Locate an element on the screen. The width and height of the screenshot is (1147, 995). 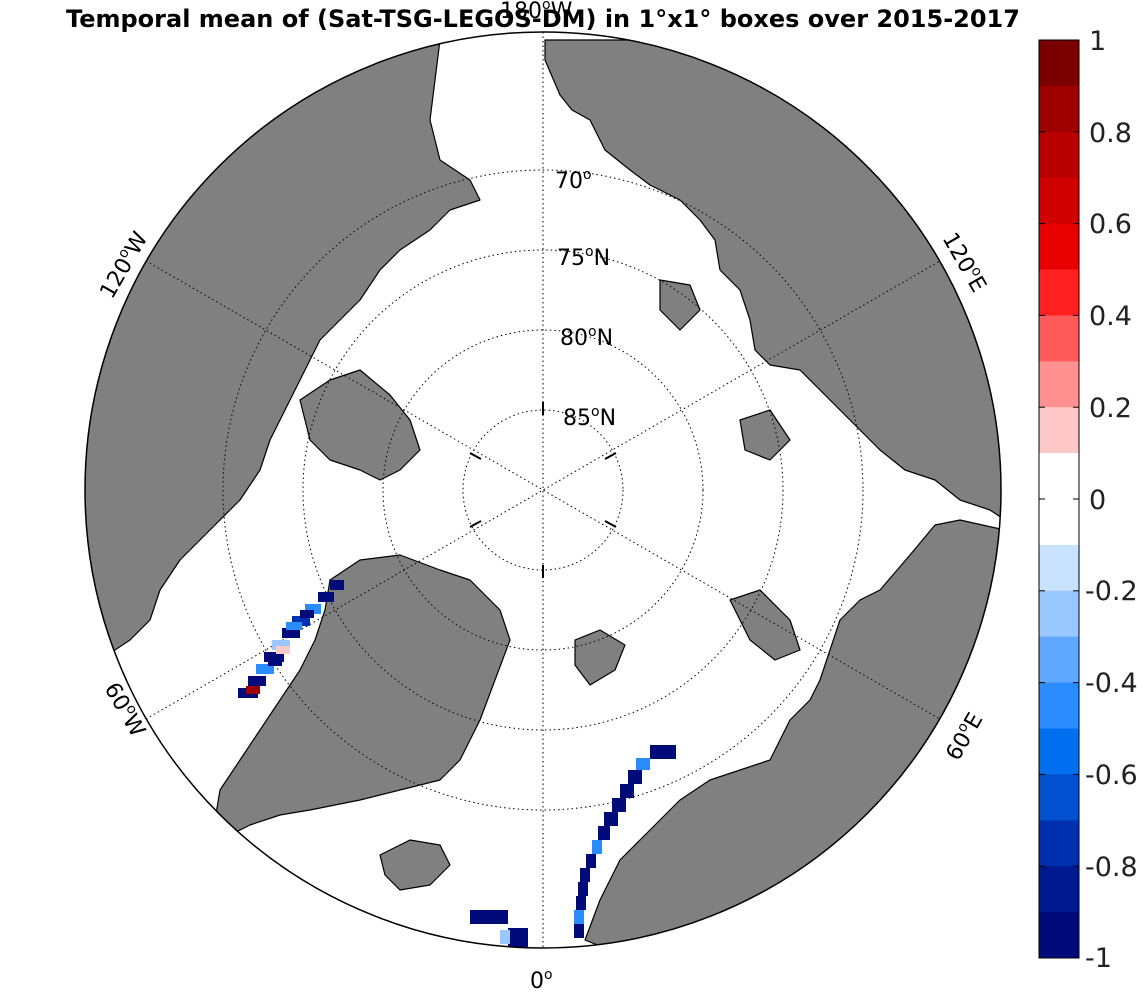
colorbar-tick-marks is located at coordinates (1059, 499).